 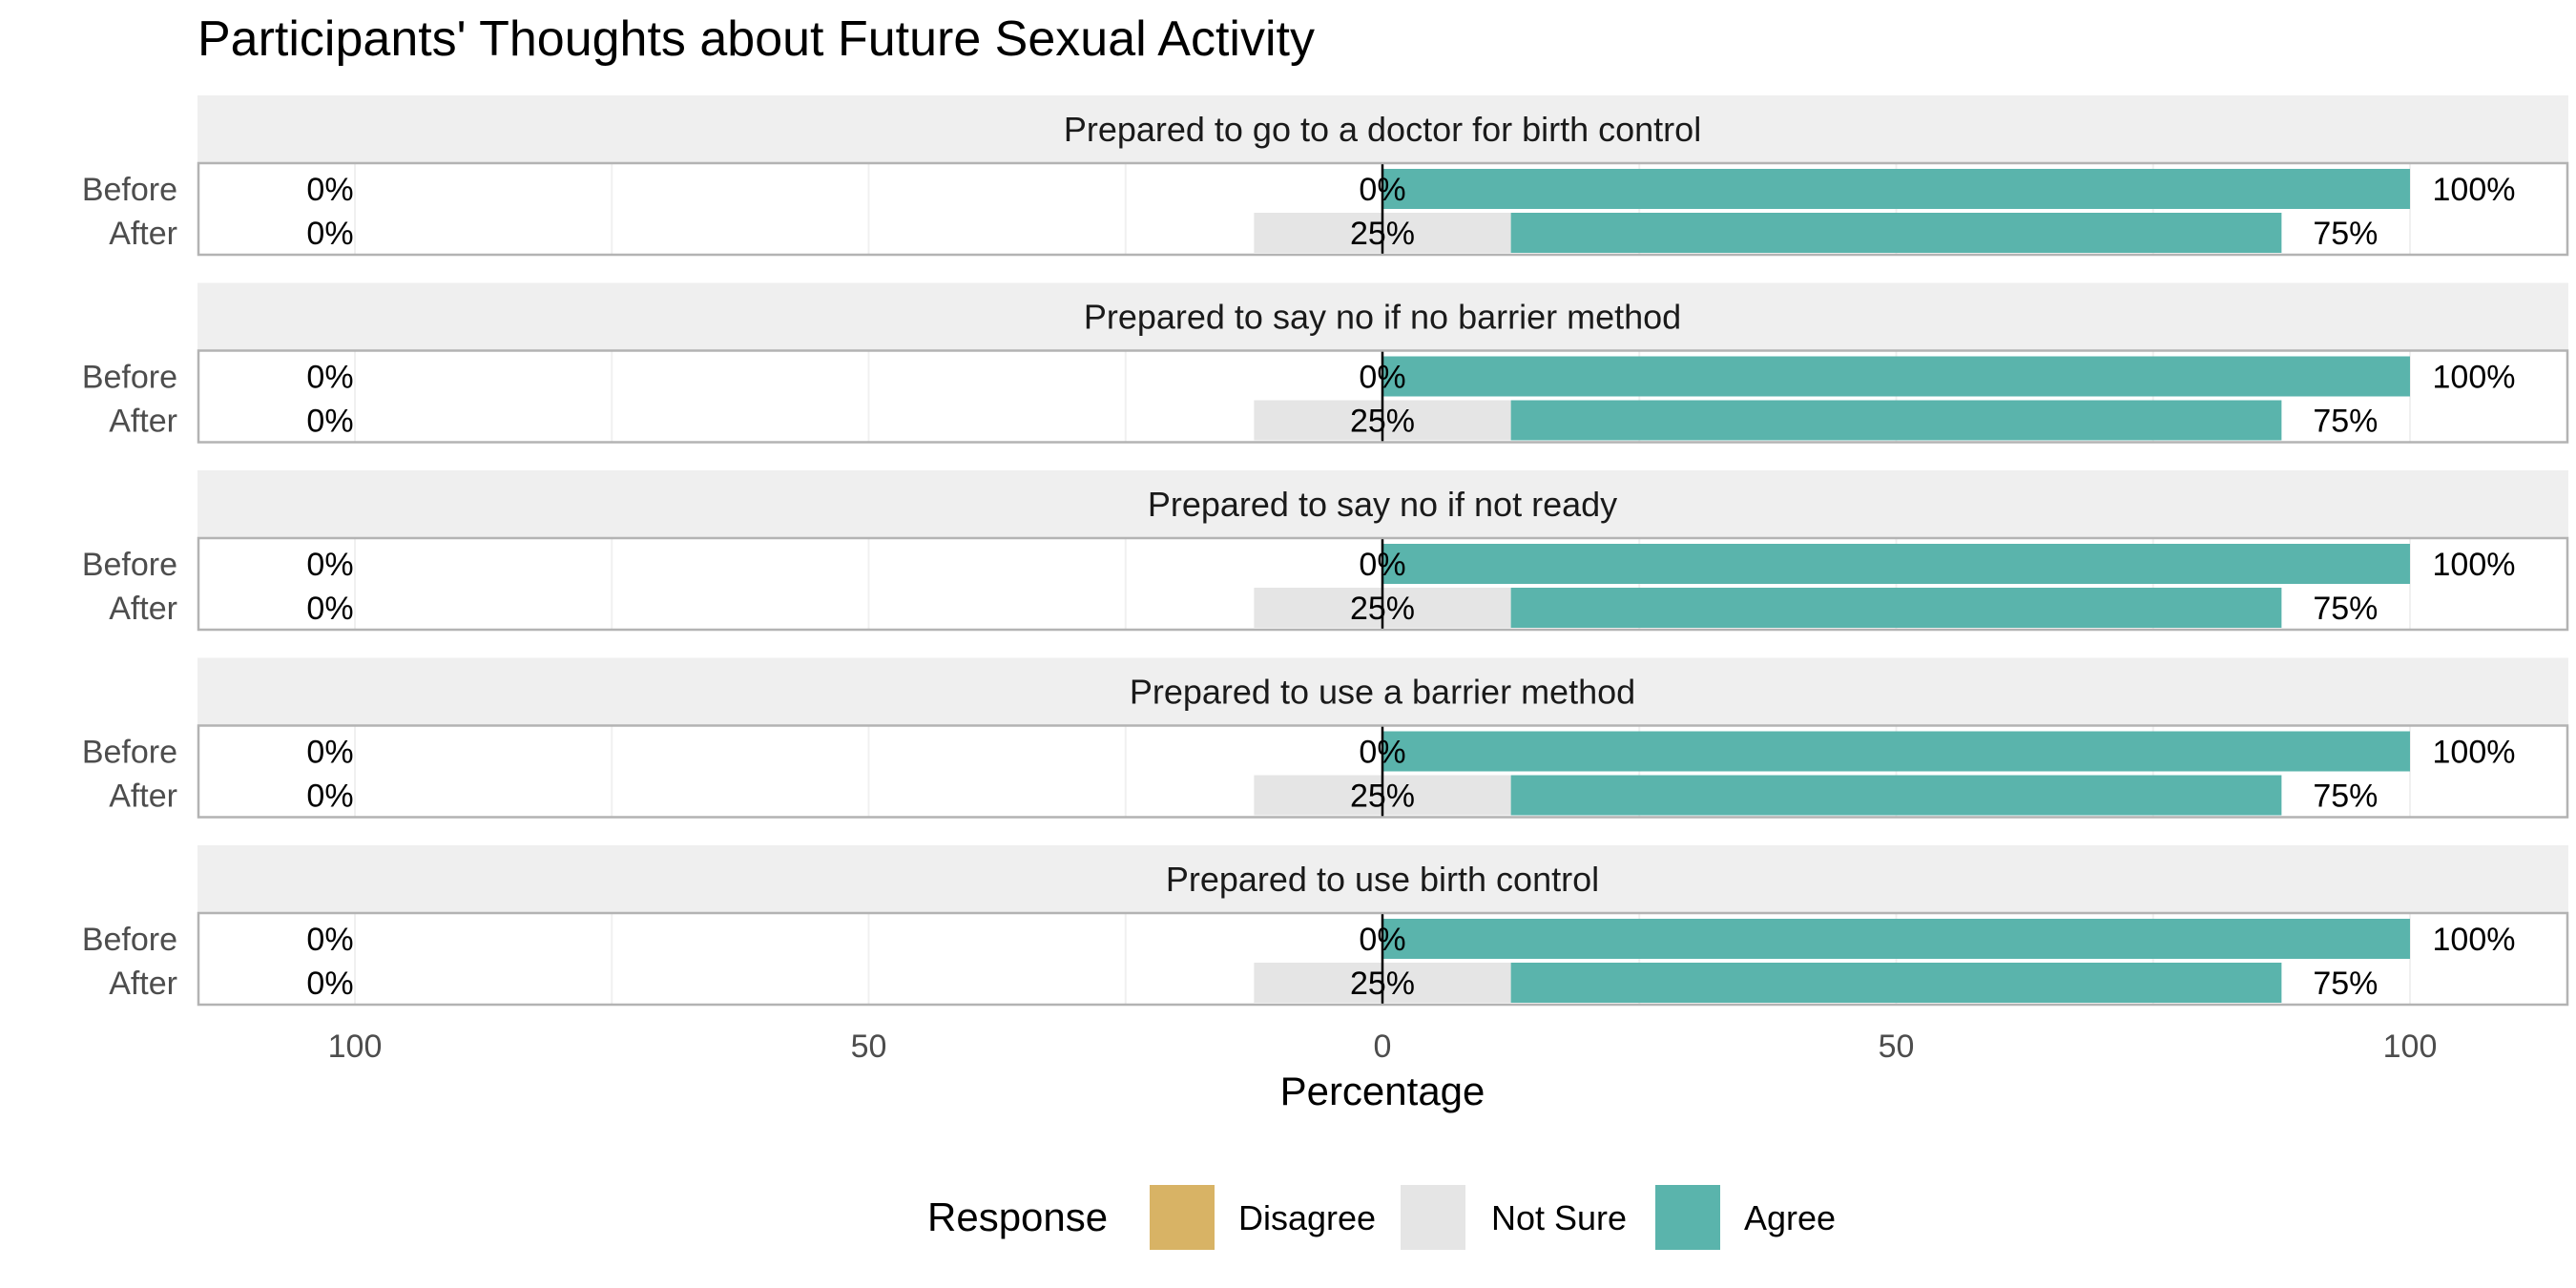 What do you see at coordinates (1307, 1217) in the screenshot?
I see `legend-label: Disagree` at bounding box center [1307, 1217].